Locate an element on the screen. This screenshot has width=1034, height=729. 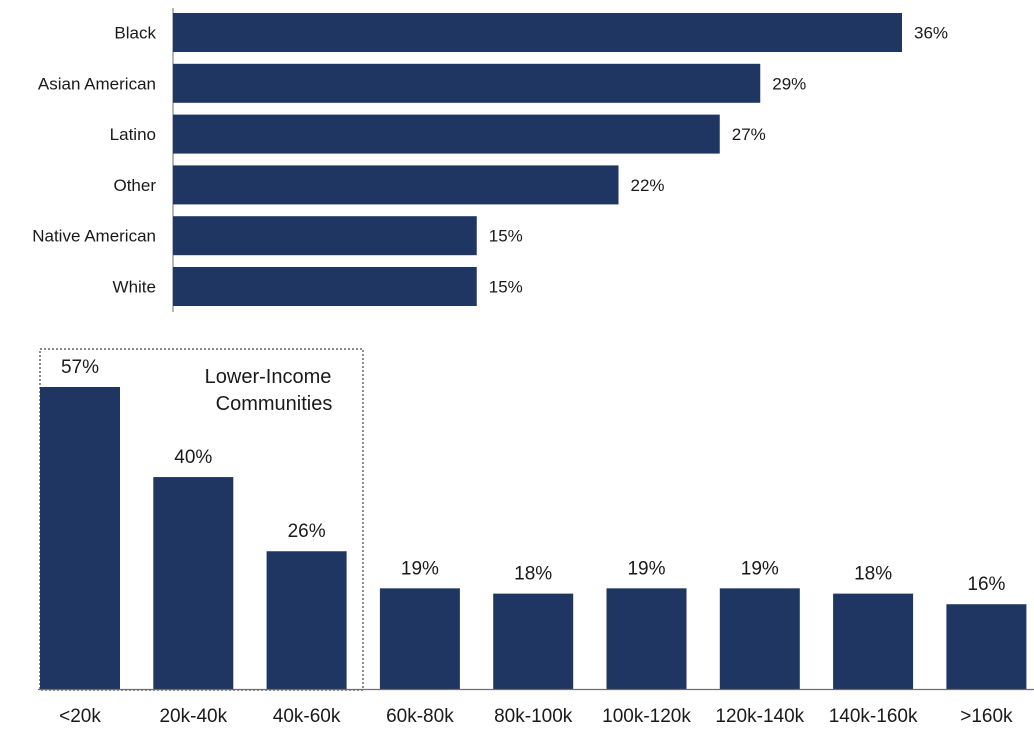
annotation-line: Communities is located at coordinates (274, 404).